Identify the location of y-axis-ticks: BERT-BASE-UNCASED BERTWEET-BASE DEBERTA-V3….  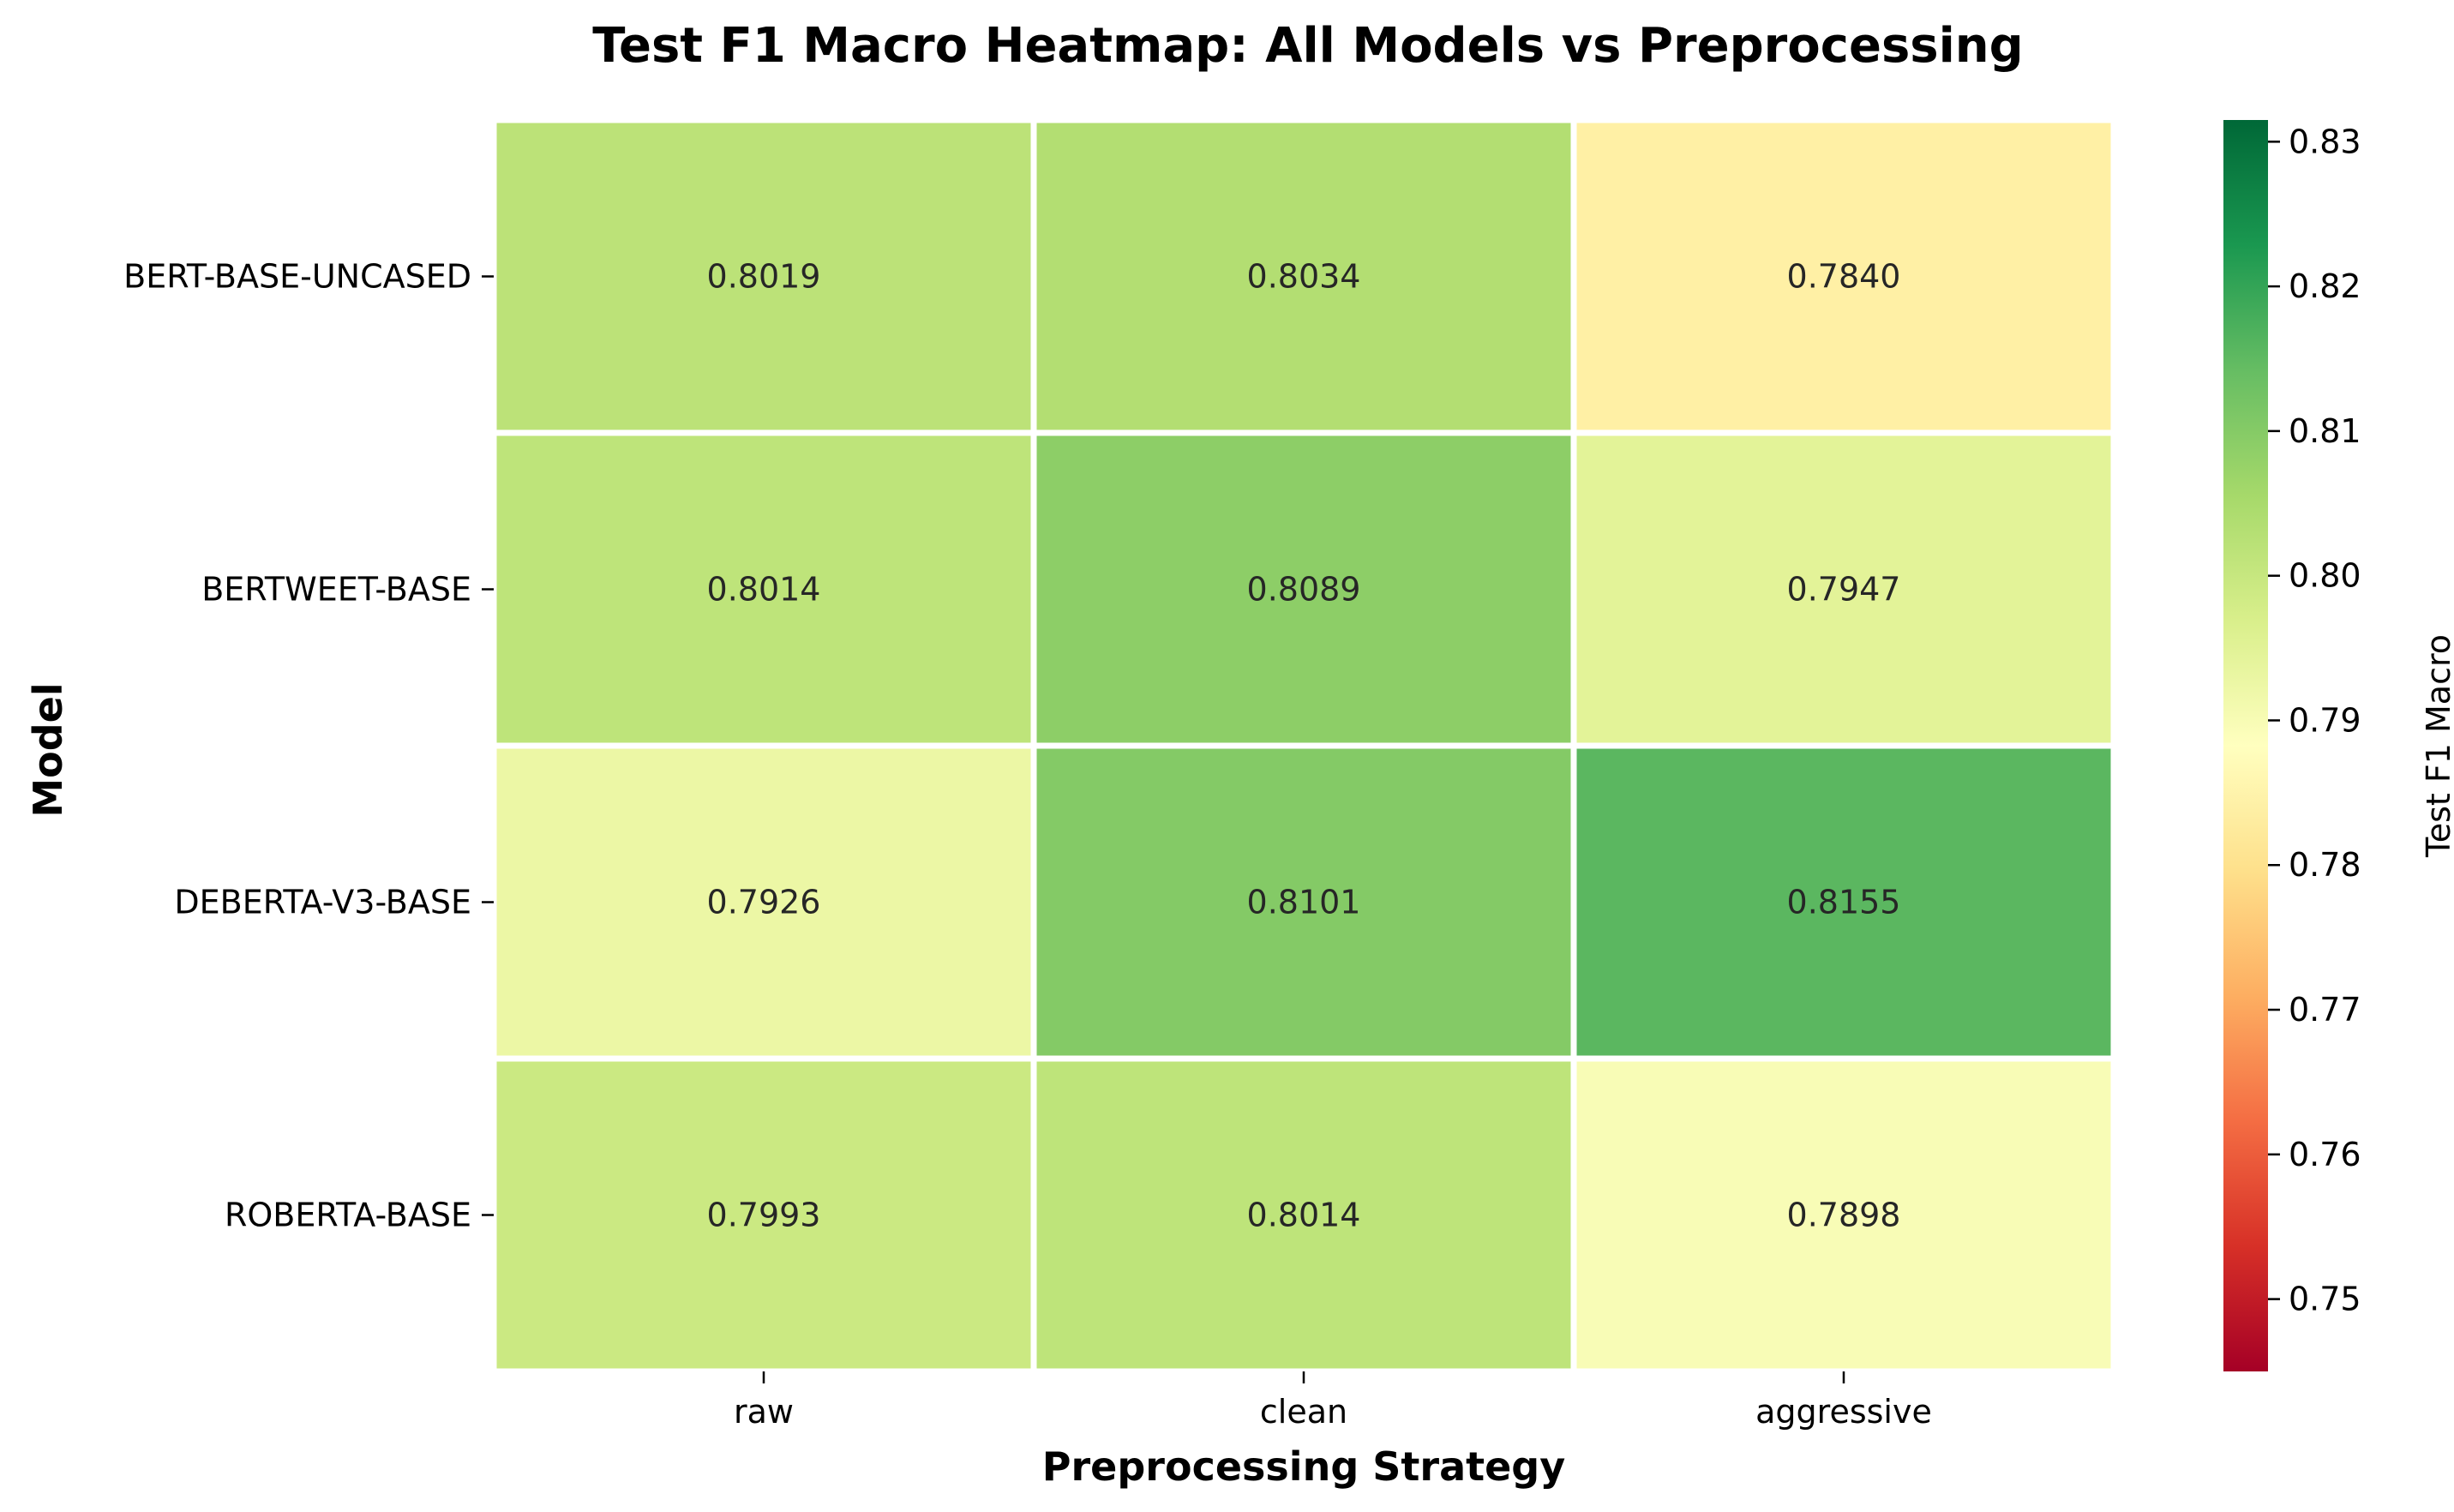
(308, 746).